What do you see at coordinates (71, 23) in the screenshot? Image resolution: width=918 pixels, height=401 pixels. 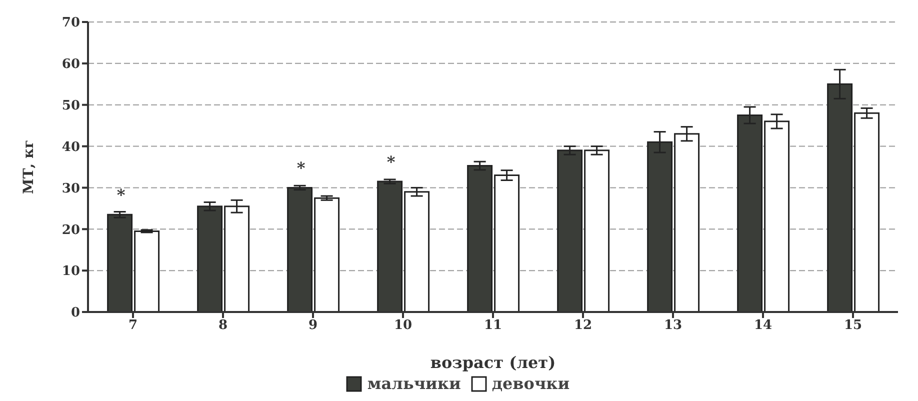 I see `y-tick-label: 70` at bounding box center [71, 23].